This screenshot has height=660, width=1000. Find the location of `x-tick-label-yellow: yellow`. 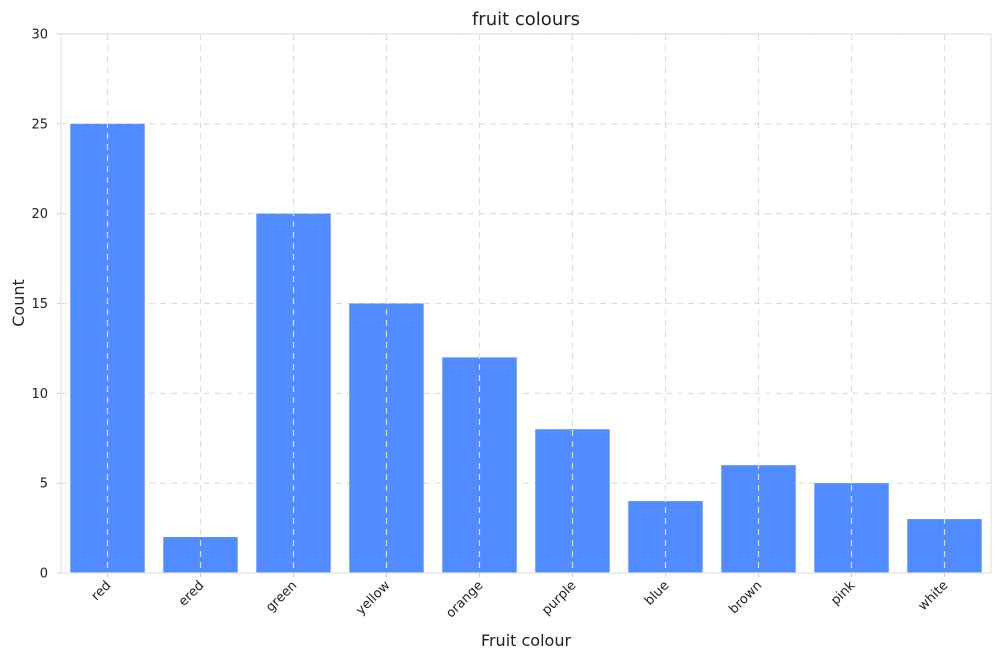

x-tick-label-yellow: yellow is located at coordinates (373, 598).